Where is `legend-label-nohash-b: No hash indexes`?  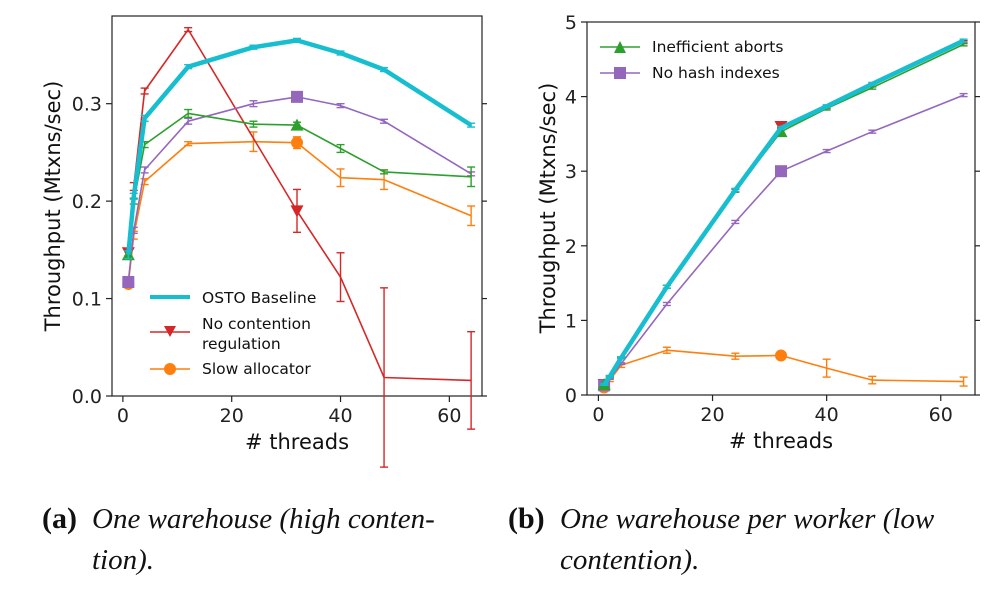
legend-label-nohash-b: No hash indexes is located at coordinates (716, 73).